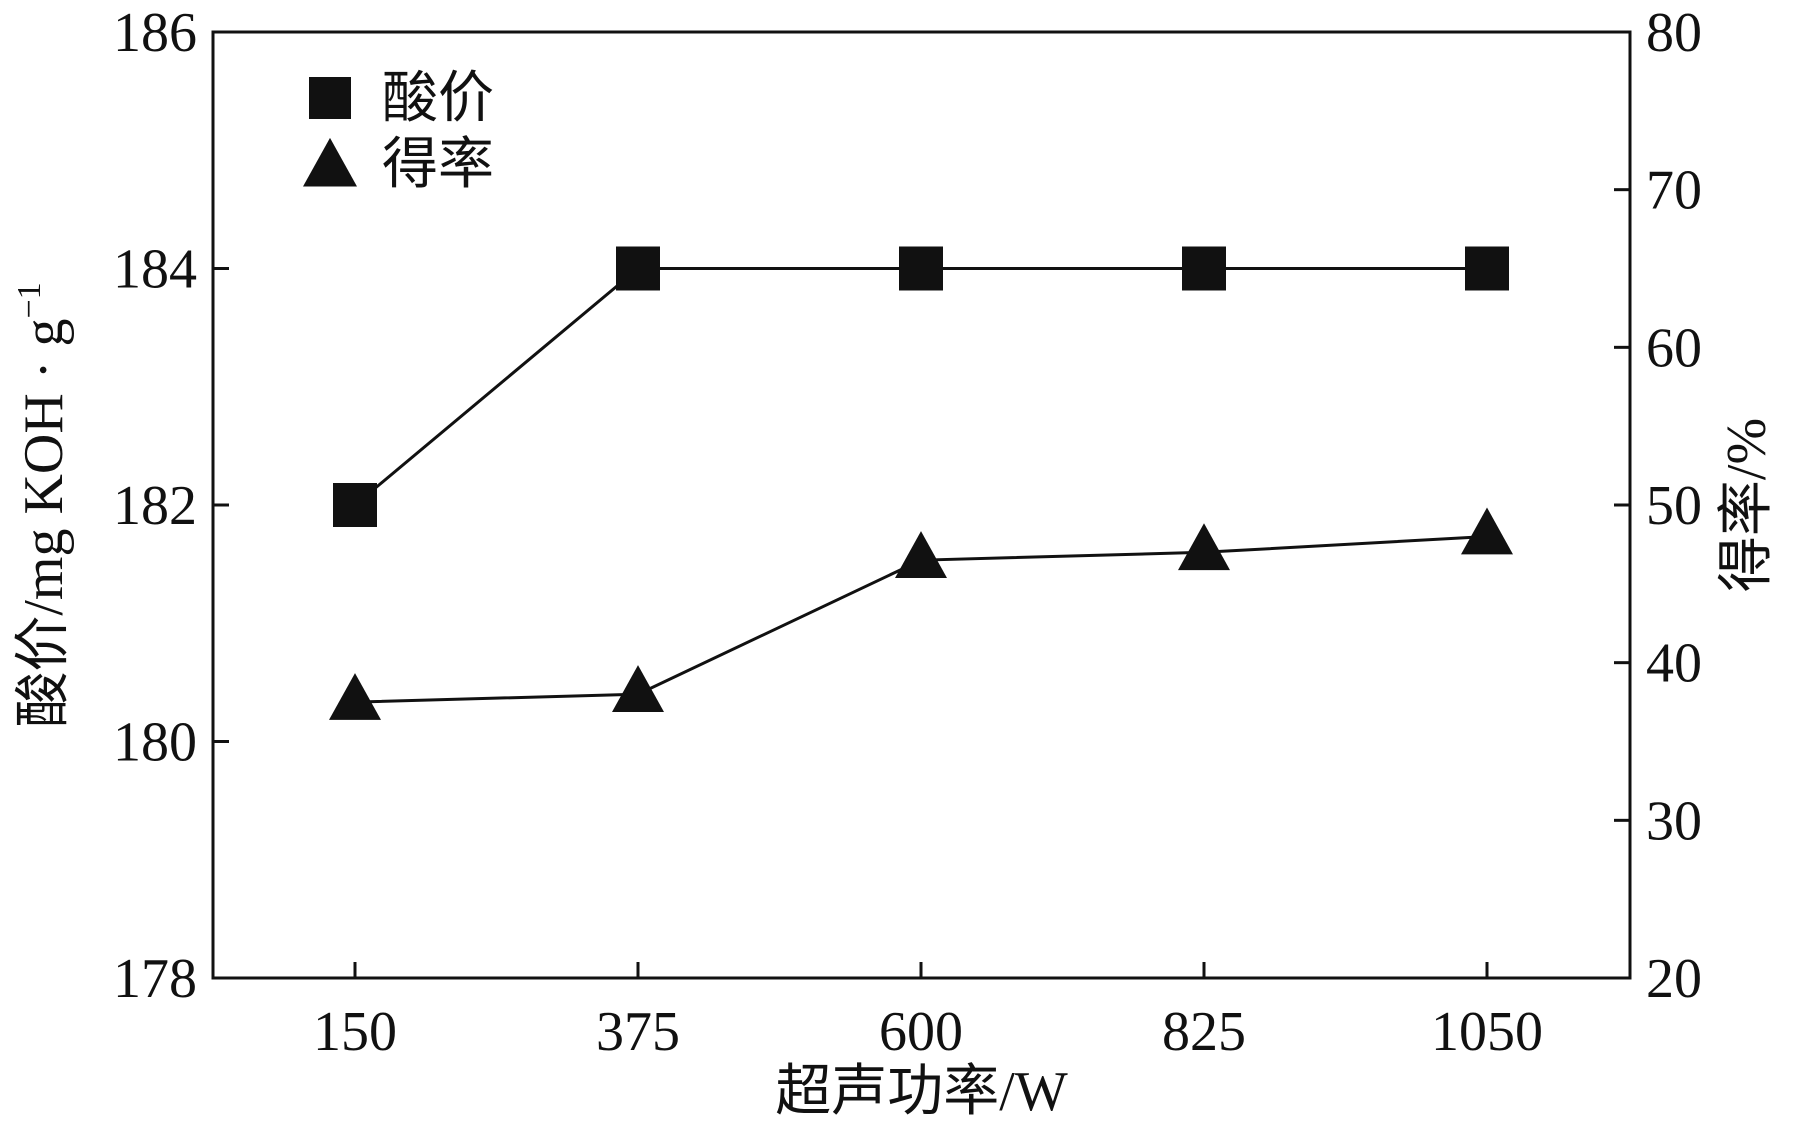 Image resolution: width=1804 pixels, height=1135 pixels. Describe the element at coordinates (44, 523) in the screenshot. I see `left-axis-title-main: 酸价/mg KOH · g` at that location.